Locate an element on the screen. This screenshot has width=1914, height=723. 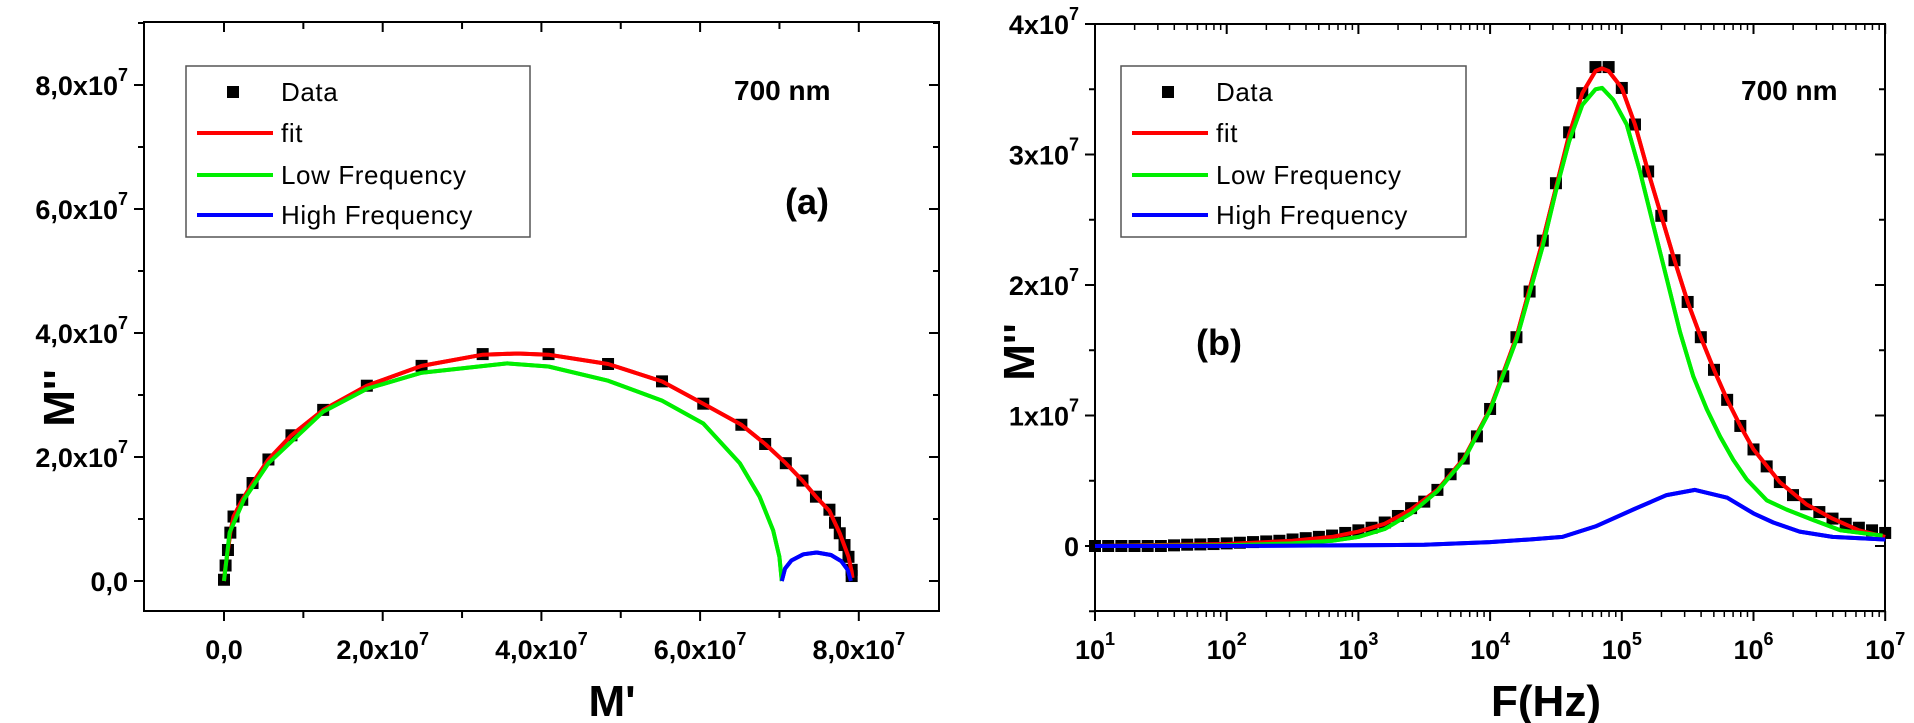
panel-b-legend: Data fit Low Frequency High Frequency is located at coordinates (1293, 151).